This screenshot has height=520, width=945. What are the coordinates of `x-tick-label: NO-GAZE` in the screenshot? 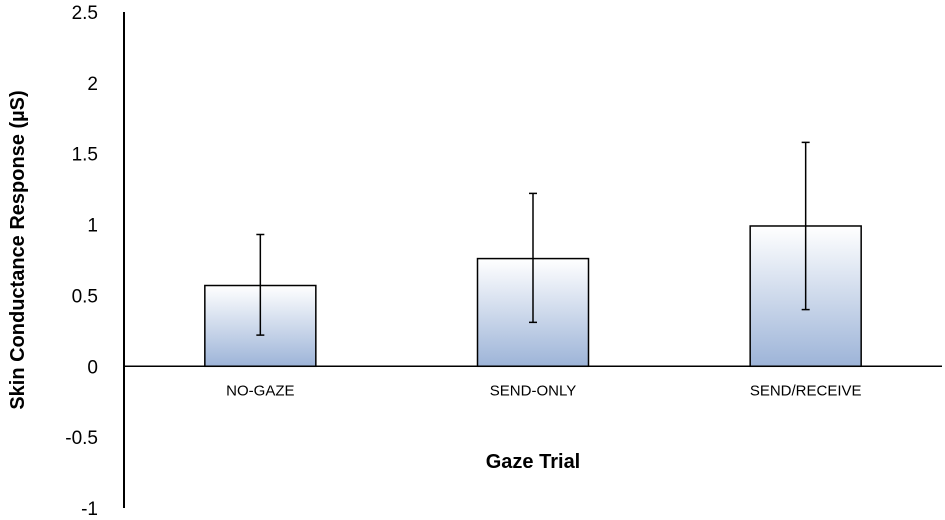 It's located at (260, 390).